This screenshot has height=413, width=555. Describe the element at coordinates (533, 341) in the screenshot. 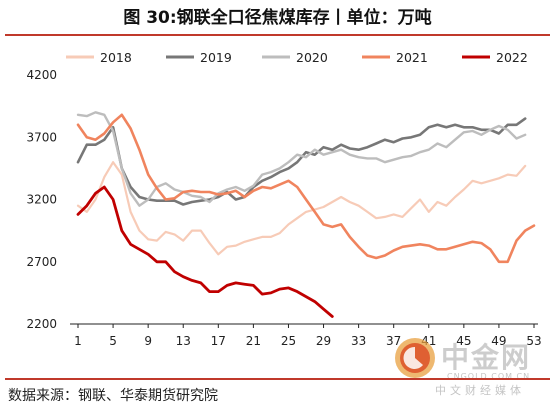

I see `x-tick-label: 53` at that location.